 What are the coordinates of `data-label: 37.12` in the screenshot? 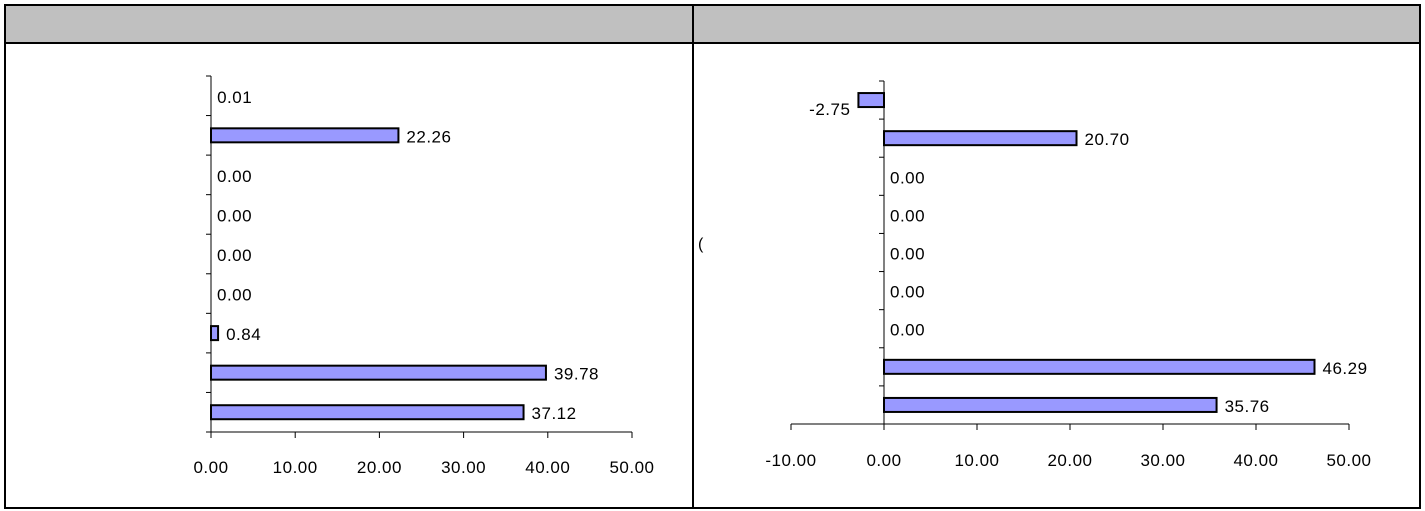 It's located at (554, 413).